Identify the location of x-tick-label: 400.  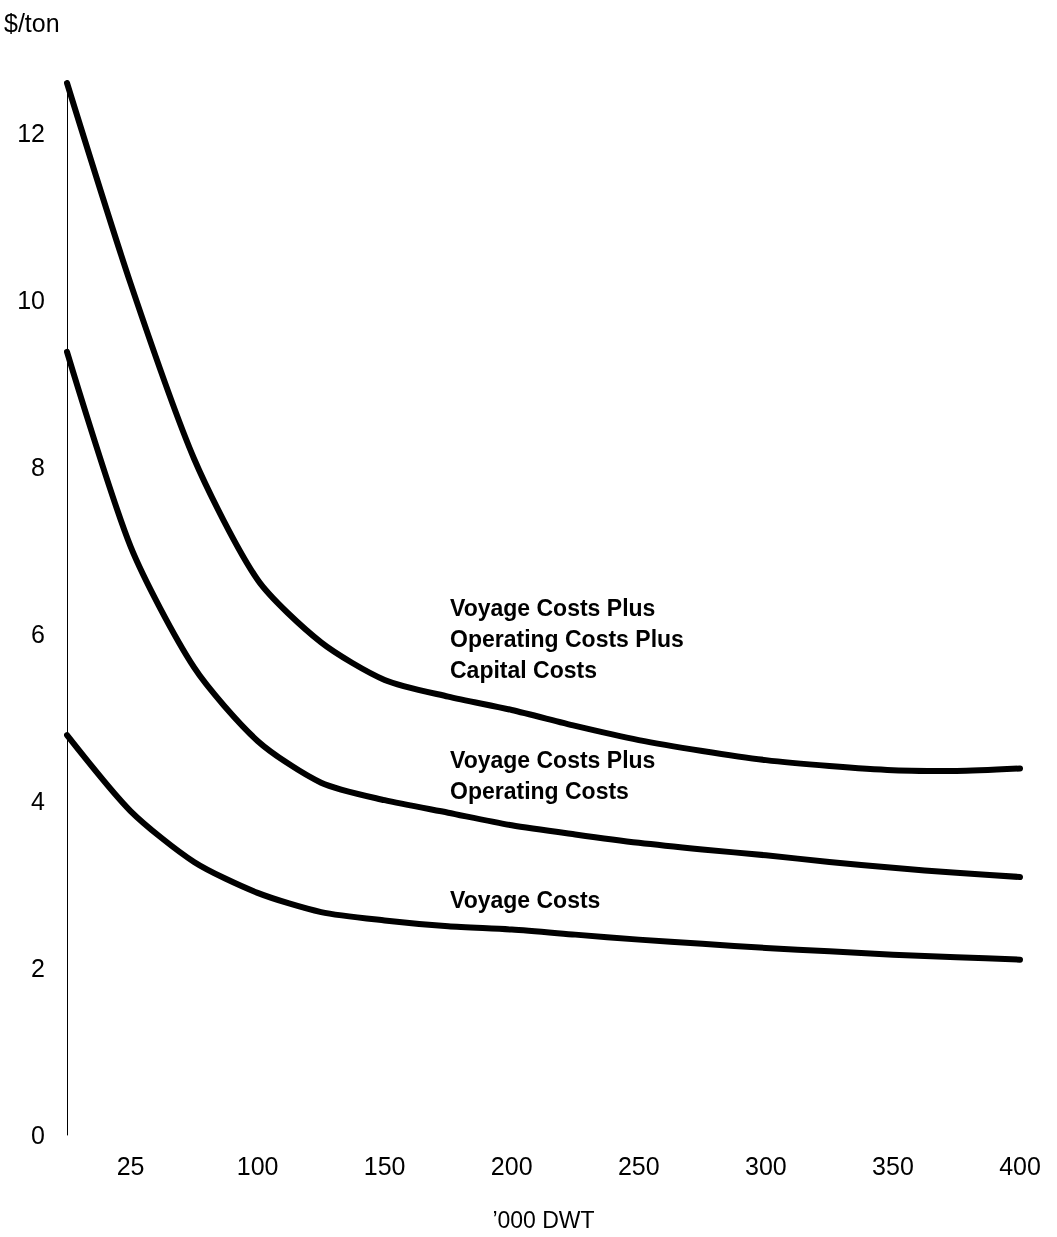
(1020, 1165).